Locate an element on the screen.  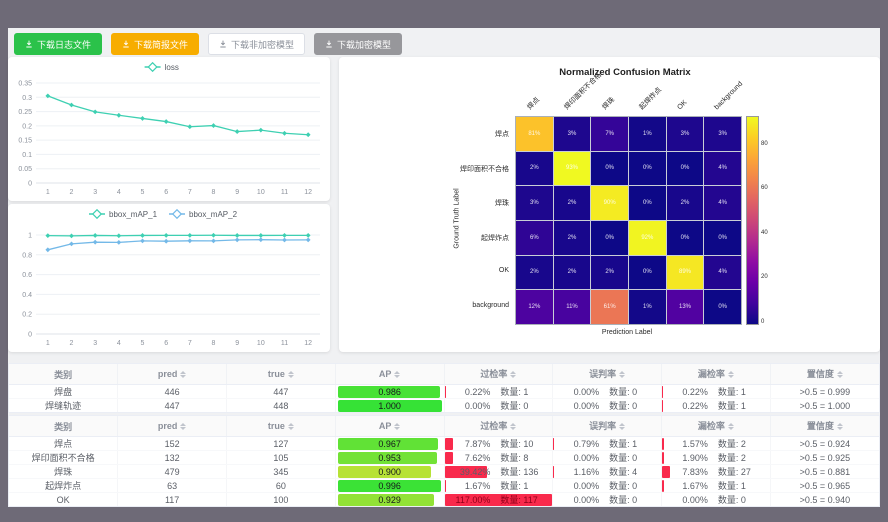
ap-cell: 1.000 is located at coordinates (390, 405).